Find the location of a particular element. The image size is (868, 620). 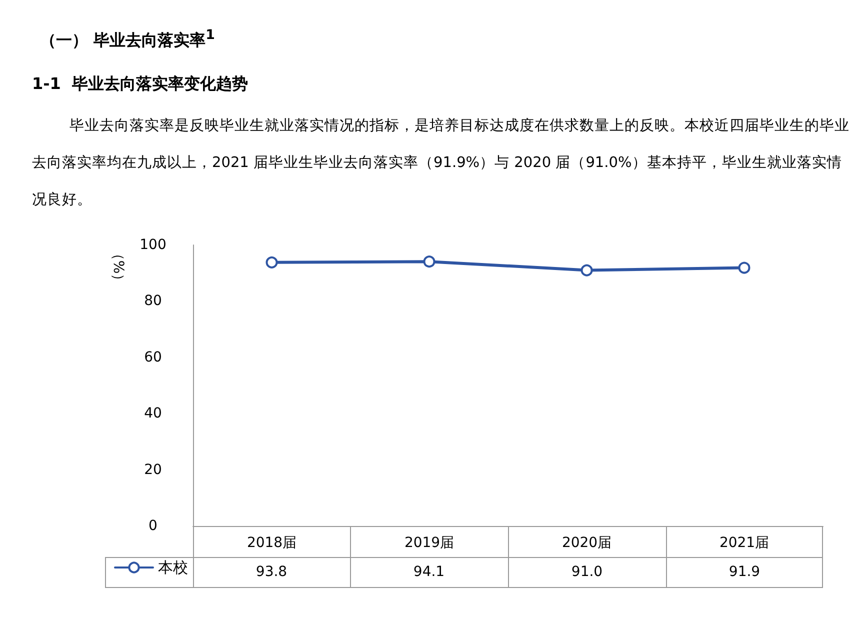

x-tick-label: 2021届 is located at coordinates (744, 543).